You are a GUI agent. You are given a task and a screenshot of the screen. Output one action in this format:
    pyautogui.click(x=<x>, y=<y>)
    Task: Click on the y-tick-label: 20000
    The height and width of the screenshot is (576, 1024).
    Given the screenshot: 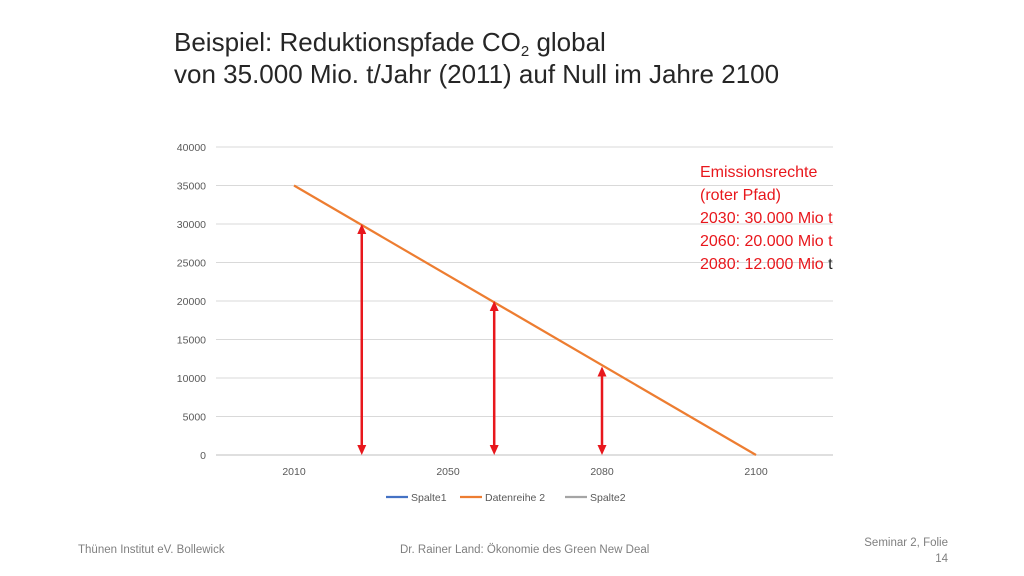 What is the action you would take?
    pyautogui.click(x=191, y=302)
    